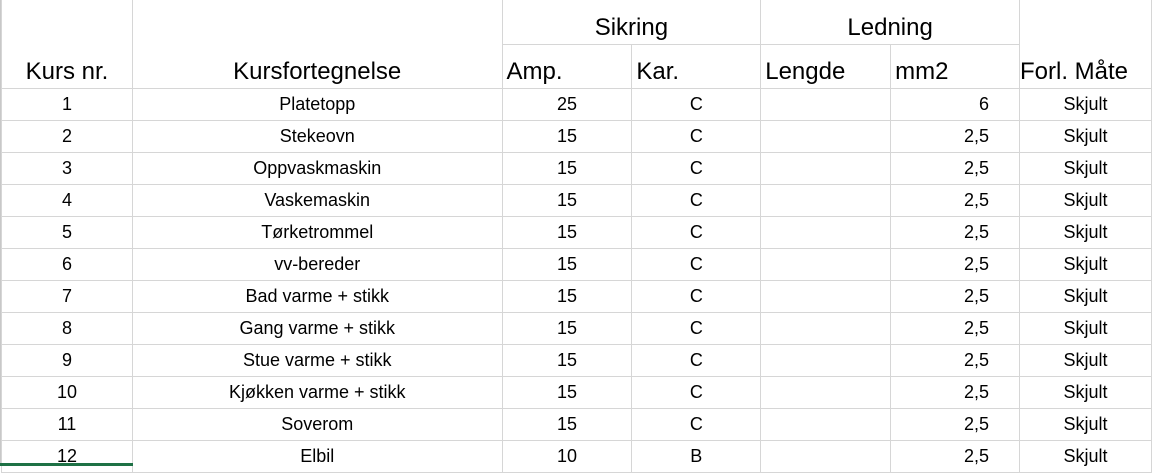 This screenshot has height=473, width=1152. Describe the element at coordinates (696, 66) in the screenshot. I see `header-kar: Kar.` at that location.